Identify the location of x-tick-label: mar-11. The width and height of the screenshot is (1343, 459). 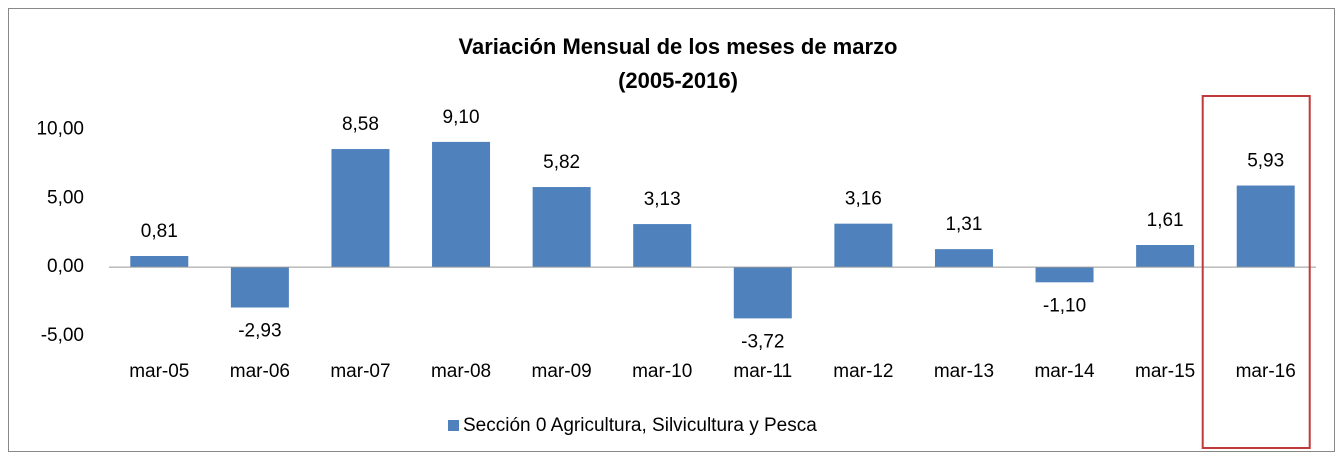
(762, 371).